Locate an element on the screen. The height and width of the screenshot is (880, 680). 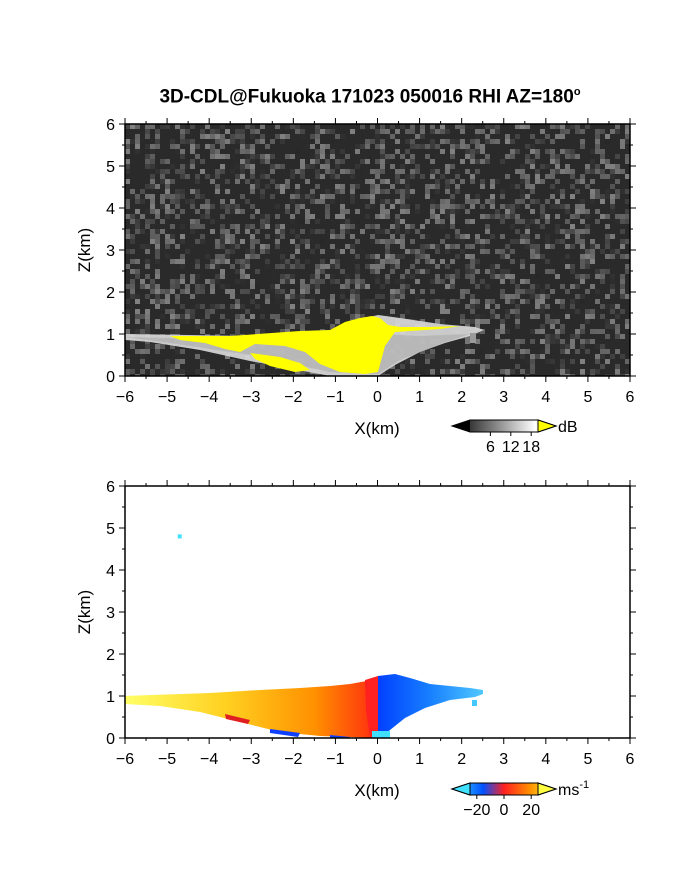
velocity-echo-fragment is located at coordinates (474, 703).